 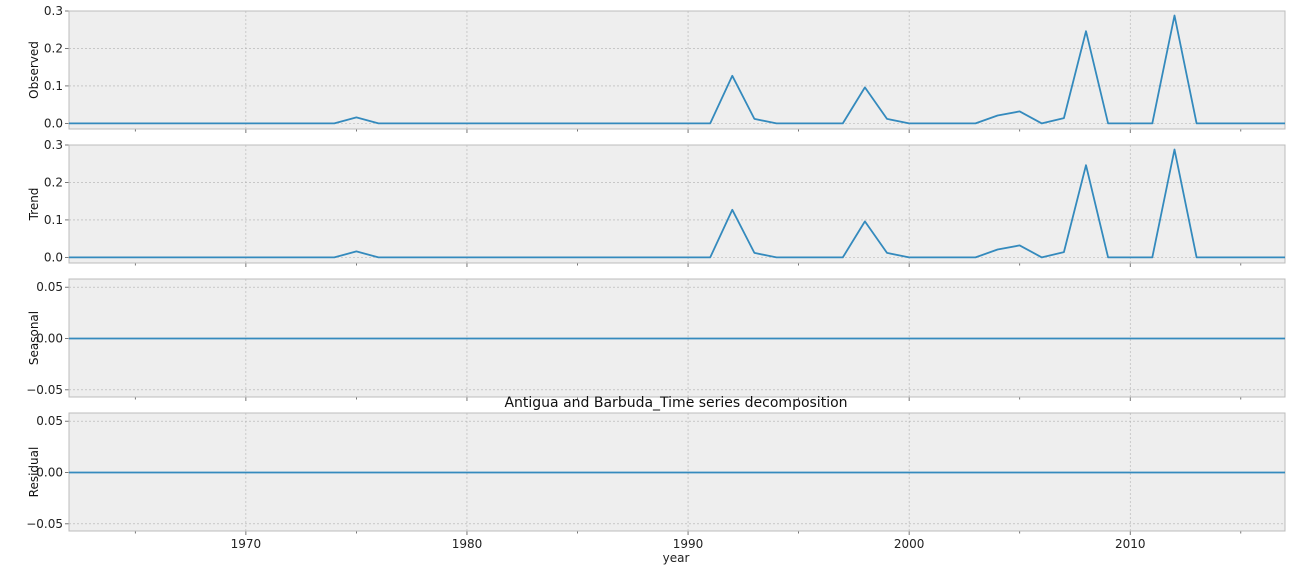 I want to click on x-tick-label: 1970, so click(x=246, y=544).